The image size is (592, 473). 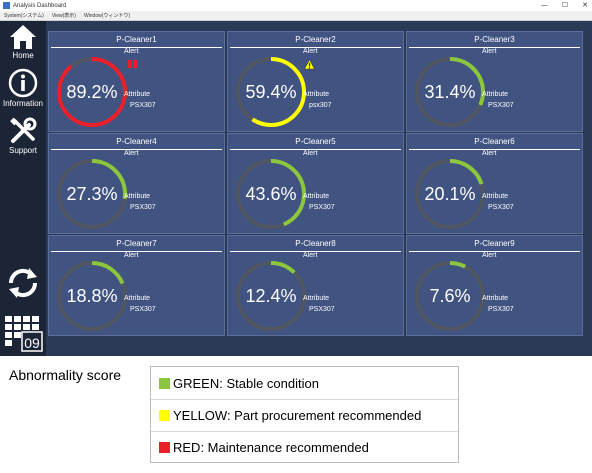 I want to click on calendar-icon: 09, so click(x=24, y=334).